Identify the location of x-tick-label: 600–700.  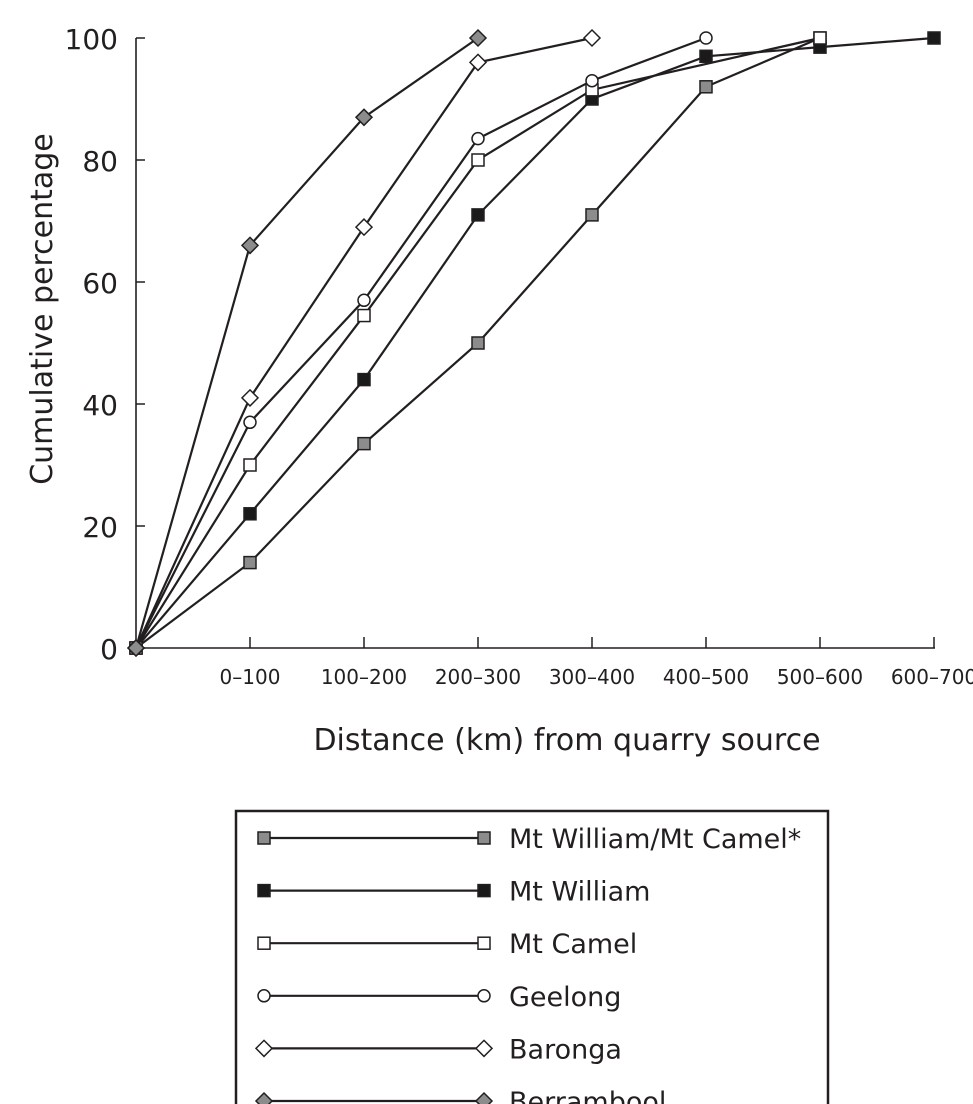
(932, 677).